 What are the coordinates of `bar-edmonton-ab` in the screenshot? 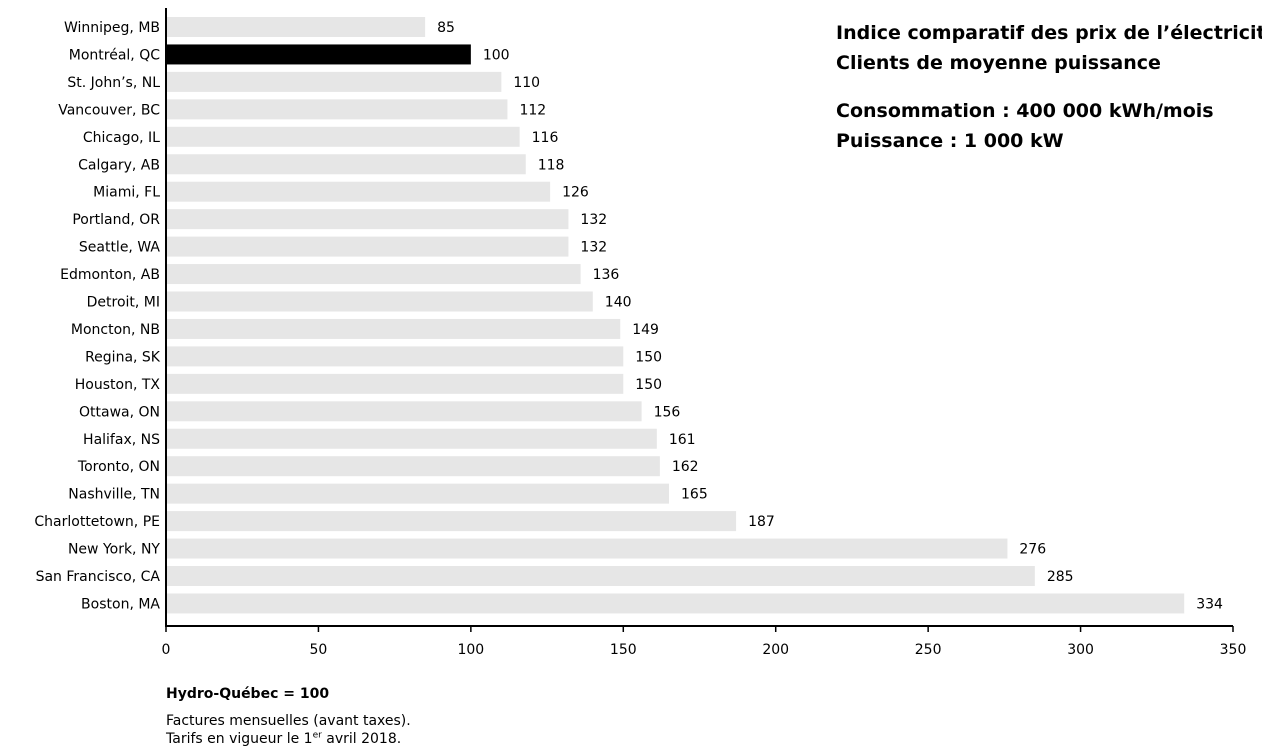 It's located at (373, 274).